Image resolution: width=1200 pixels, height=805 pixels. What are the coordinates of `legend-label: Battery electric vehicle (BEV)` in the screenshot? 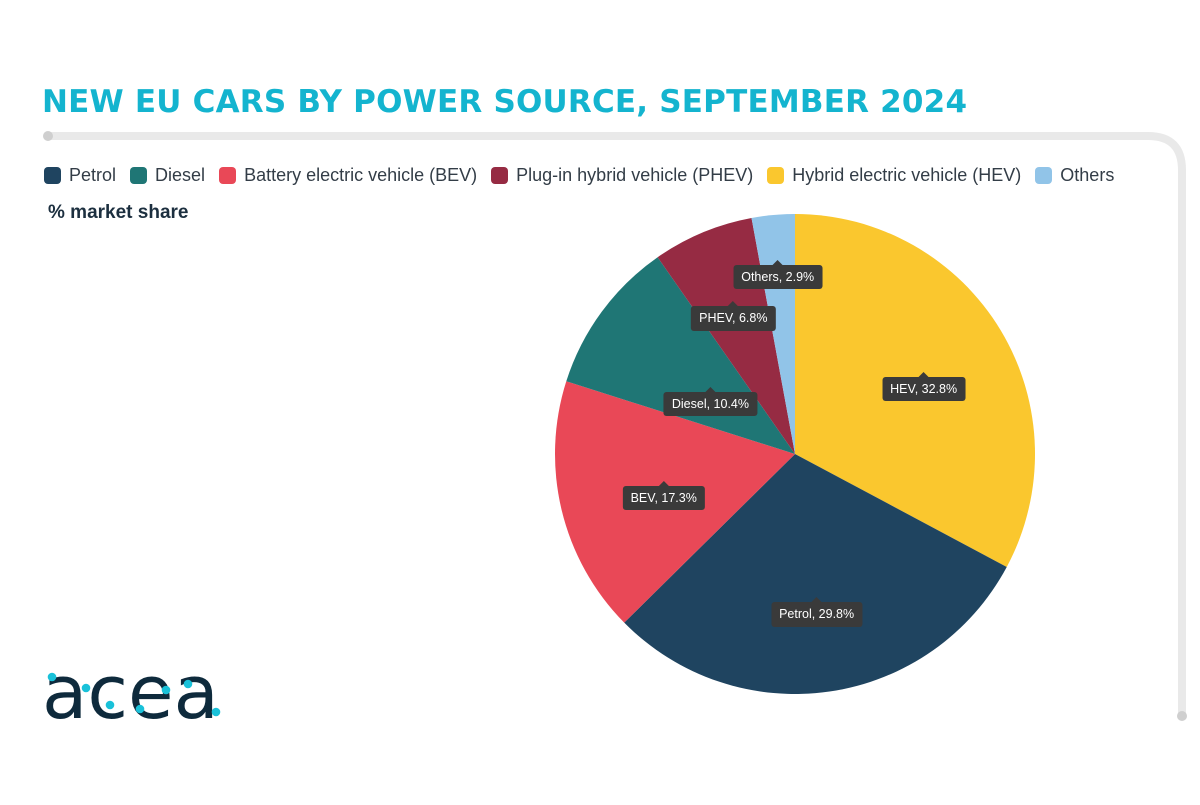 It's located at (361, 175).